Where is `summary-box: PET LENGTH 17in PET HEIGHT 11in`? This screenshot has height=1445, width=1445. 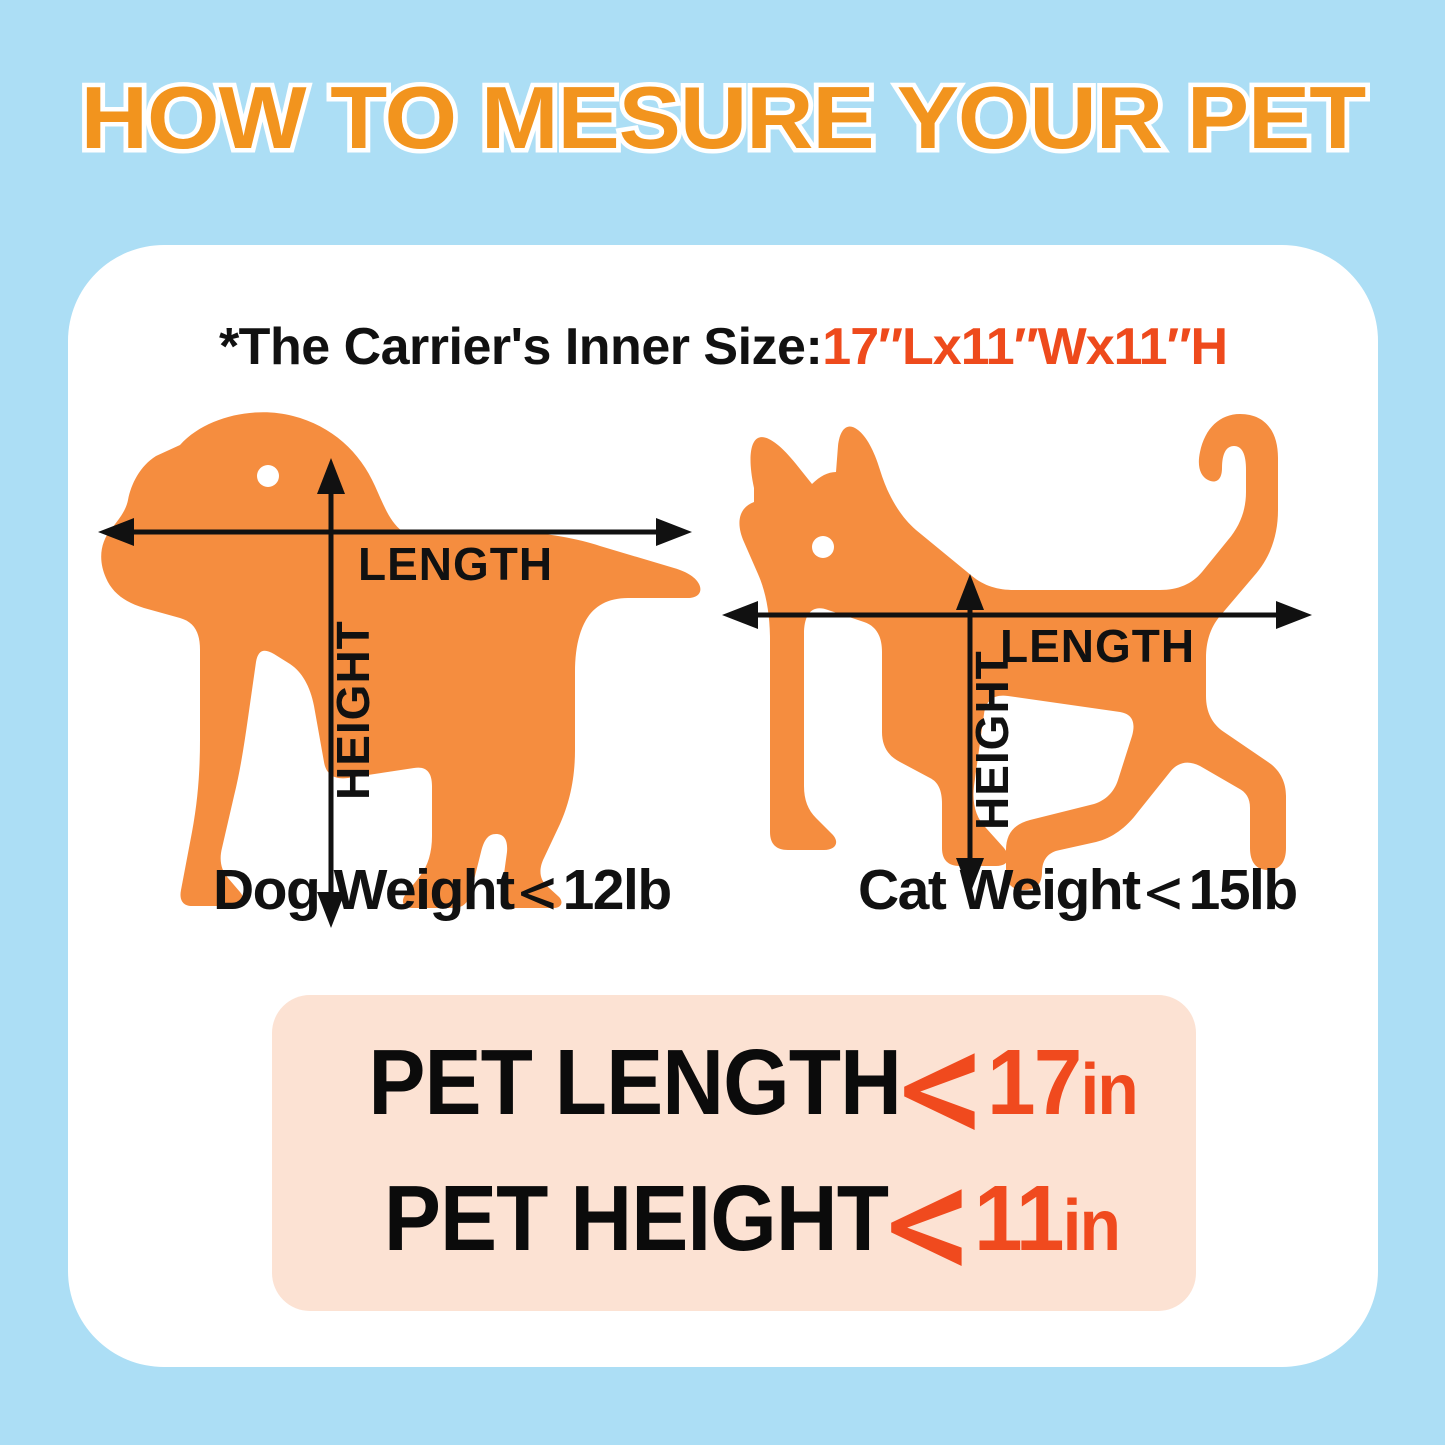
summary-box: PET LENGTH 17in PET HEIGHT 11in is located at coordinates (734, 1153).